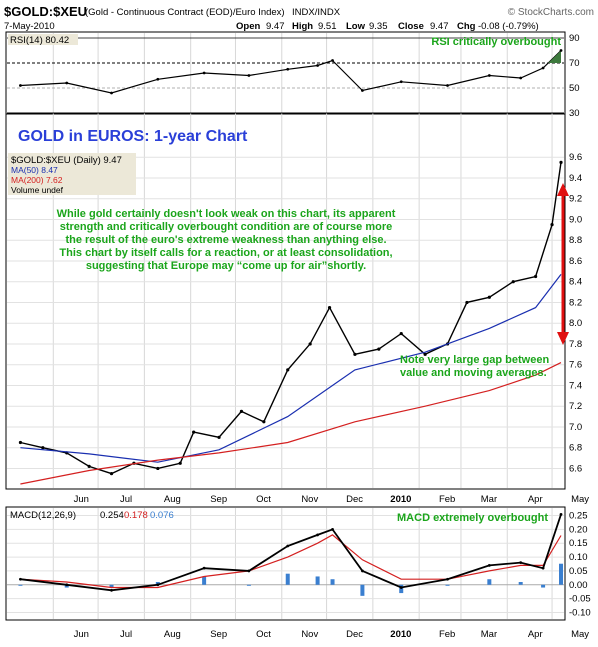 The image size is (598, 647). What do you see at coordinates (39, 40) in the screenshot?
I see `rsi-label: RSI(14) 80.42` at bounding box center [39, 40].